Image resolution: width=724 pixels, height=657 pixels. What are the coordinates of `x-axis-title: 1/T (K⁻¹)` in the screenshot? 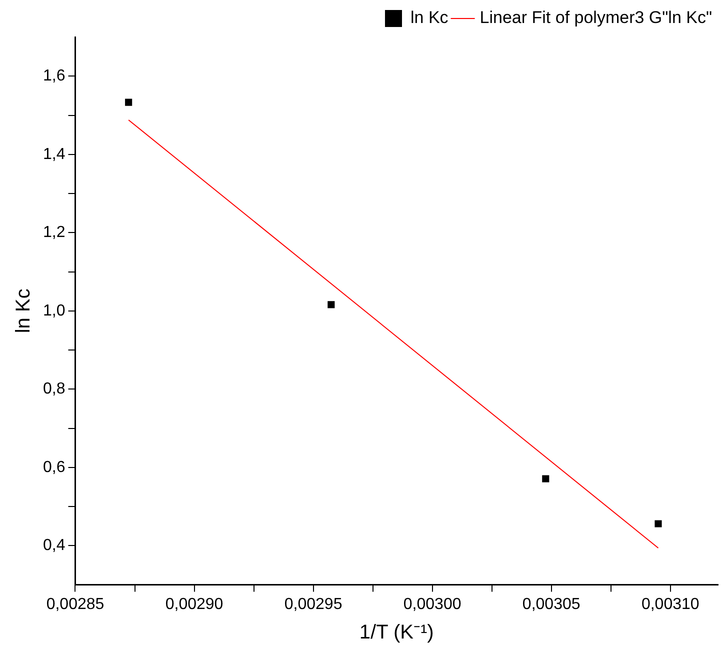 It's located at (396, 633).